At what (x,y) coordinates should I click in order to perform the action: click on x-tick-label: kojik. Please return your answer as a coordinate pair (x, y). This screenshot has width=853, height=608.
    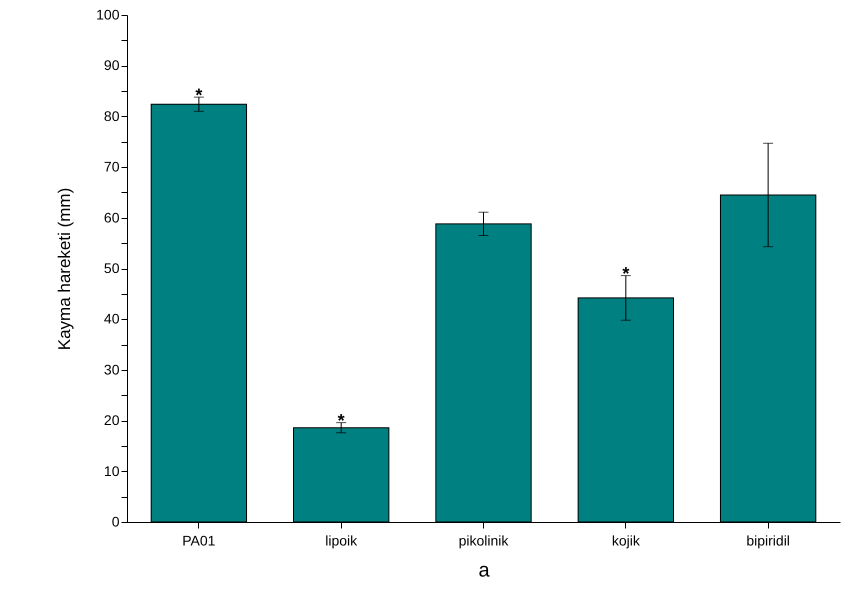
    Looking at the image, I should click on (626, 540).